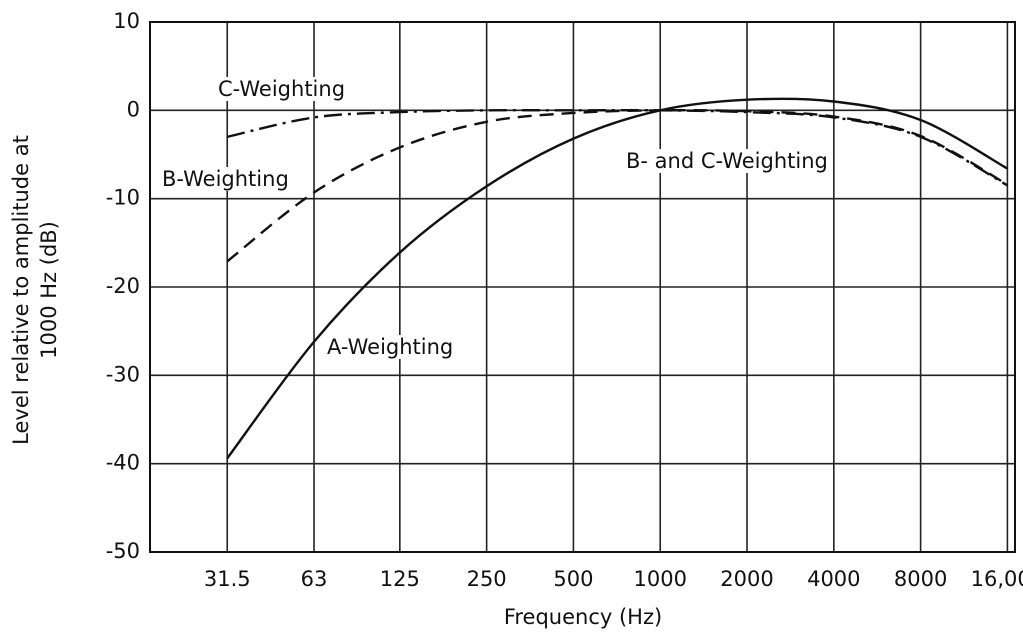  What do you see at coordinates (123, 198) in the screenshot?
I see `y-tick-label: -10` at bounding box center [123, 198].